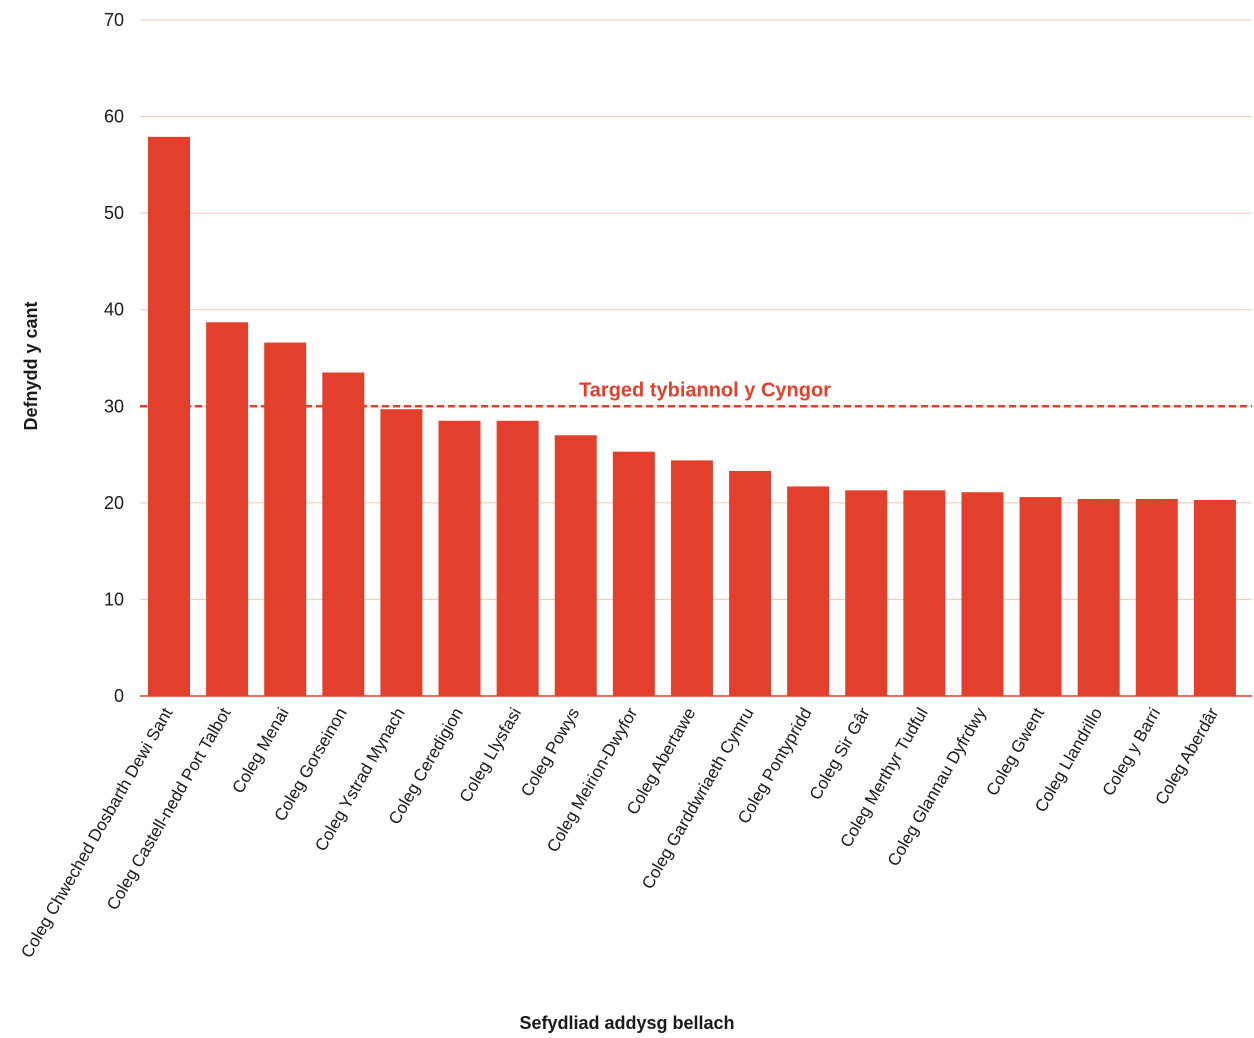 Image resolution: width=1254 pixels, height=1038 pixels. What do you see at coordinates (169, 808) in the screenshot?
I see `x-tick-label: Coleg Castell-nedd Port Talbot` at bounding box center [169, 808].